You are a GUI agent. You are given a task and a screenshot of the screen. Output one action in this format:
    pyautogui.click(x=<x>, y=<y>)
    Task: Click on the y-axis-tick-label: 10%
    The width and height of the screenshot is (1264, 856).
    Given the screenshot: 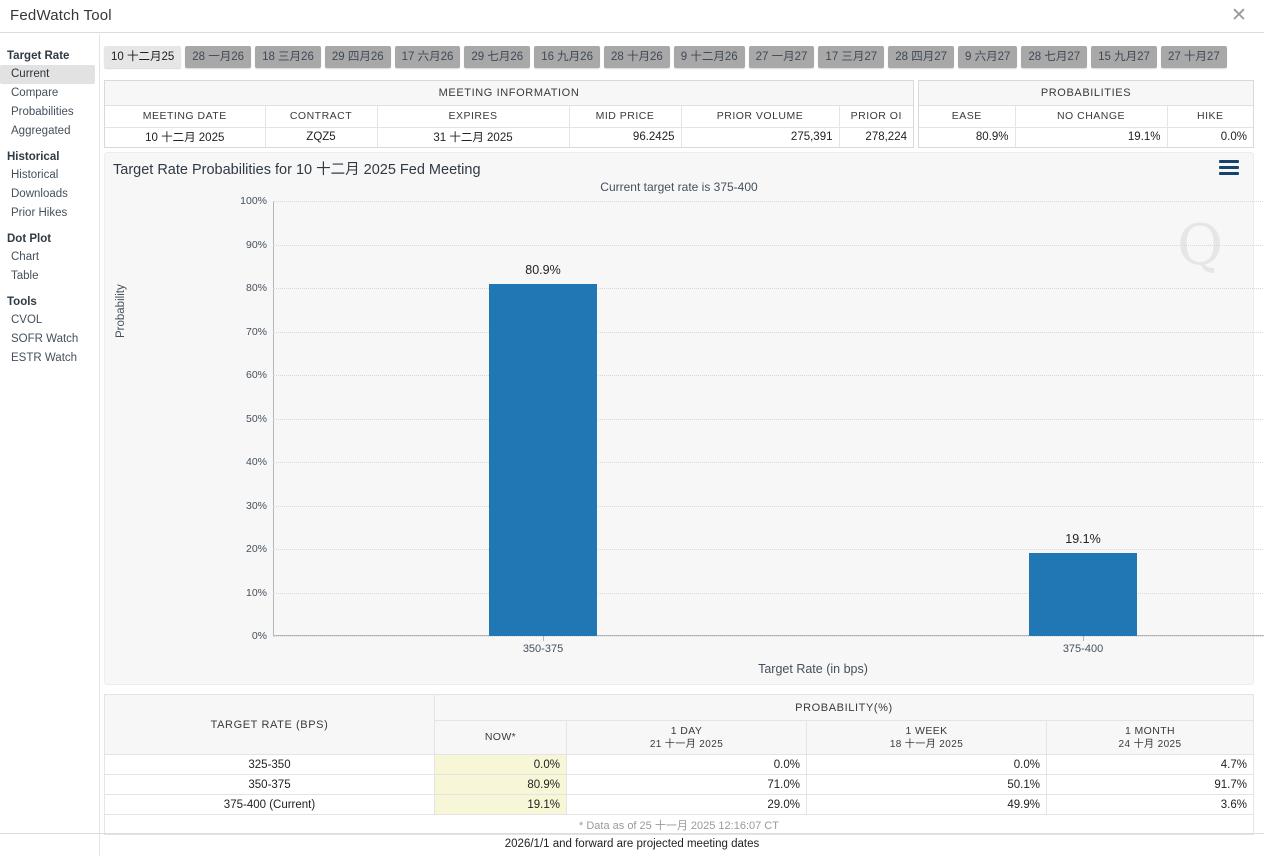 What is the action you would take?
    pyautogui.click(x=256, y=592)
    